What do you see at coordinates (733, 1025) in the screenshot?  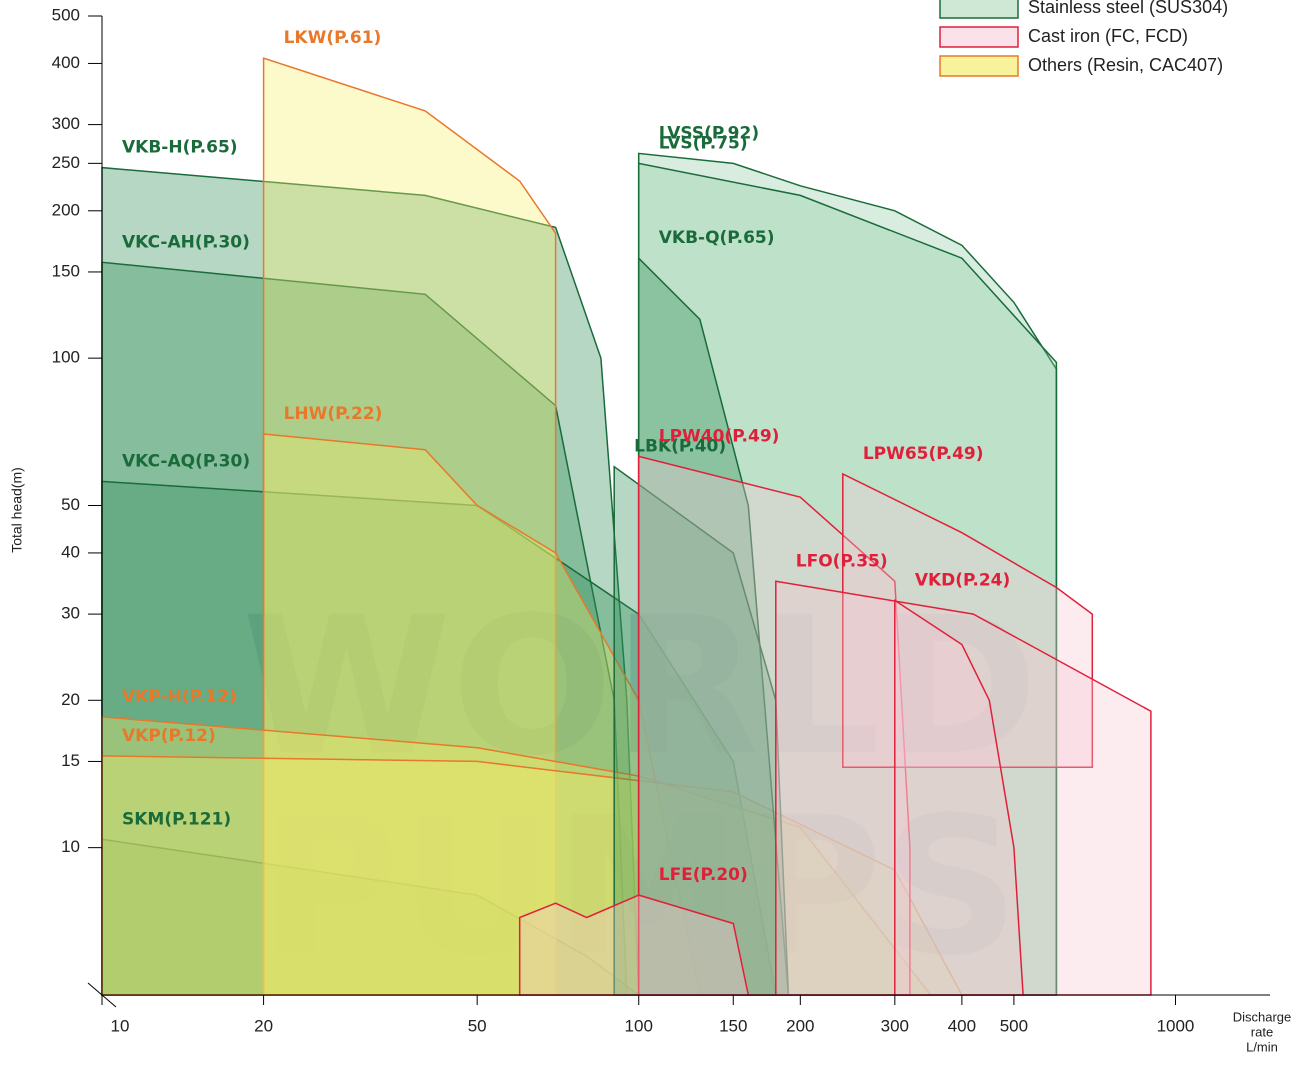 I see `x-tick-label: 150` at bounding box center [733, 1025].